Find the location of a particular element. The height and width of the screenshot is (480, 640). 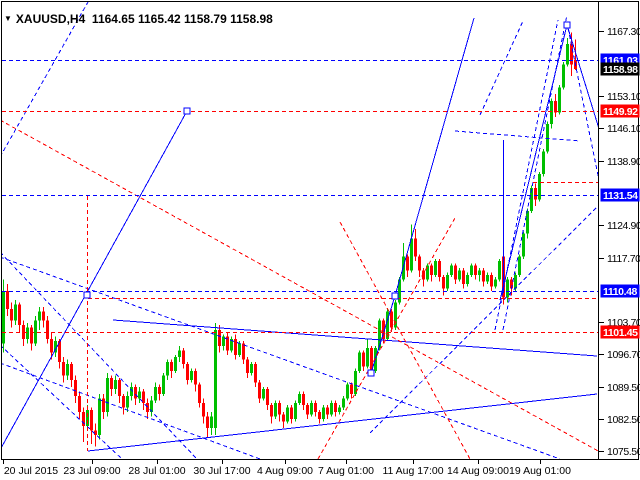

time-tick-label: 14 Aug 09:00 is located at coordinates (478, 471).